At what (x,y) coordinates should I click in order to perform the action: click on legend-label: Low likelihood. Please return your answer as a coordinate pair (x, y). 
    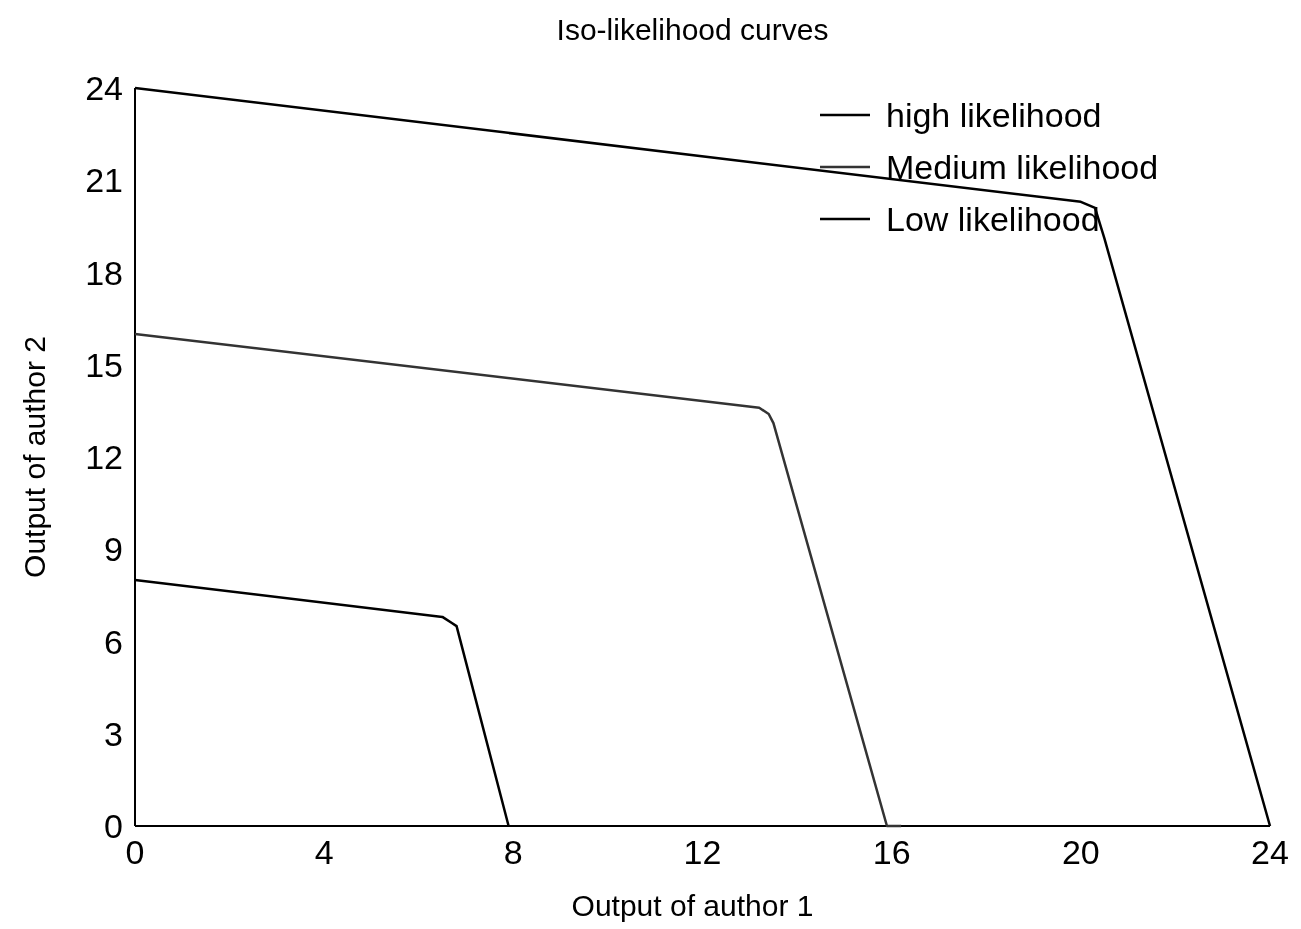
    Looking at the image, I should click on (993, 219).